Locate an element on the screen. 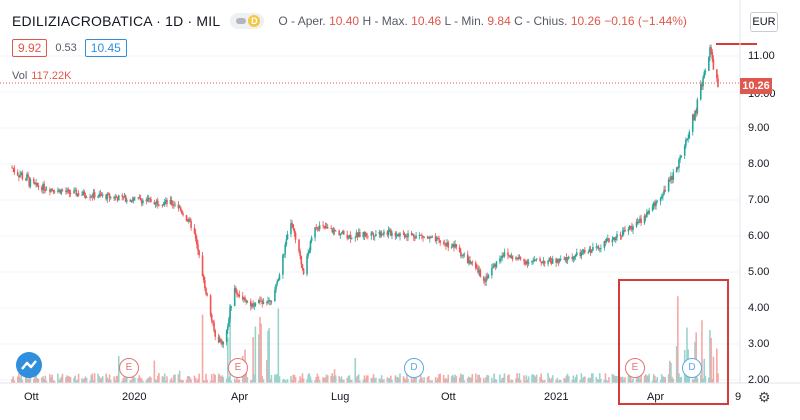  symbol-title: EDILIZIACROBATICA · 1D · MIL is located at coordinates (116, 21).